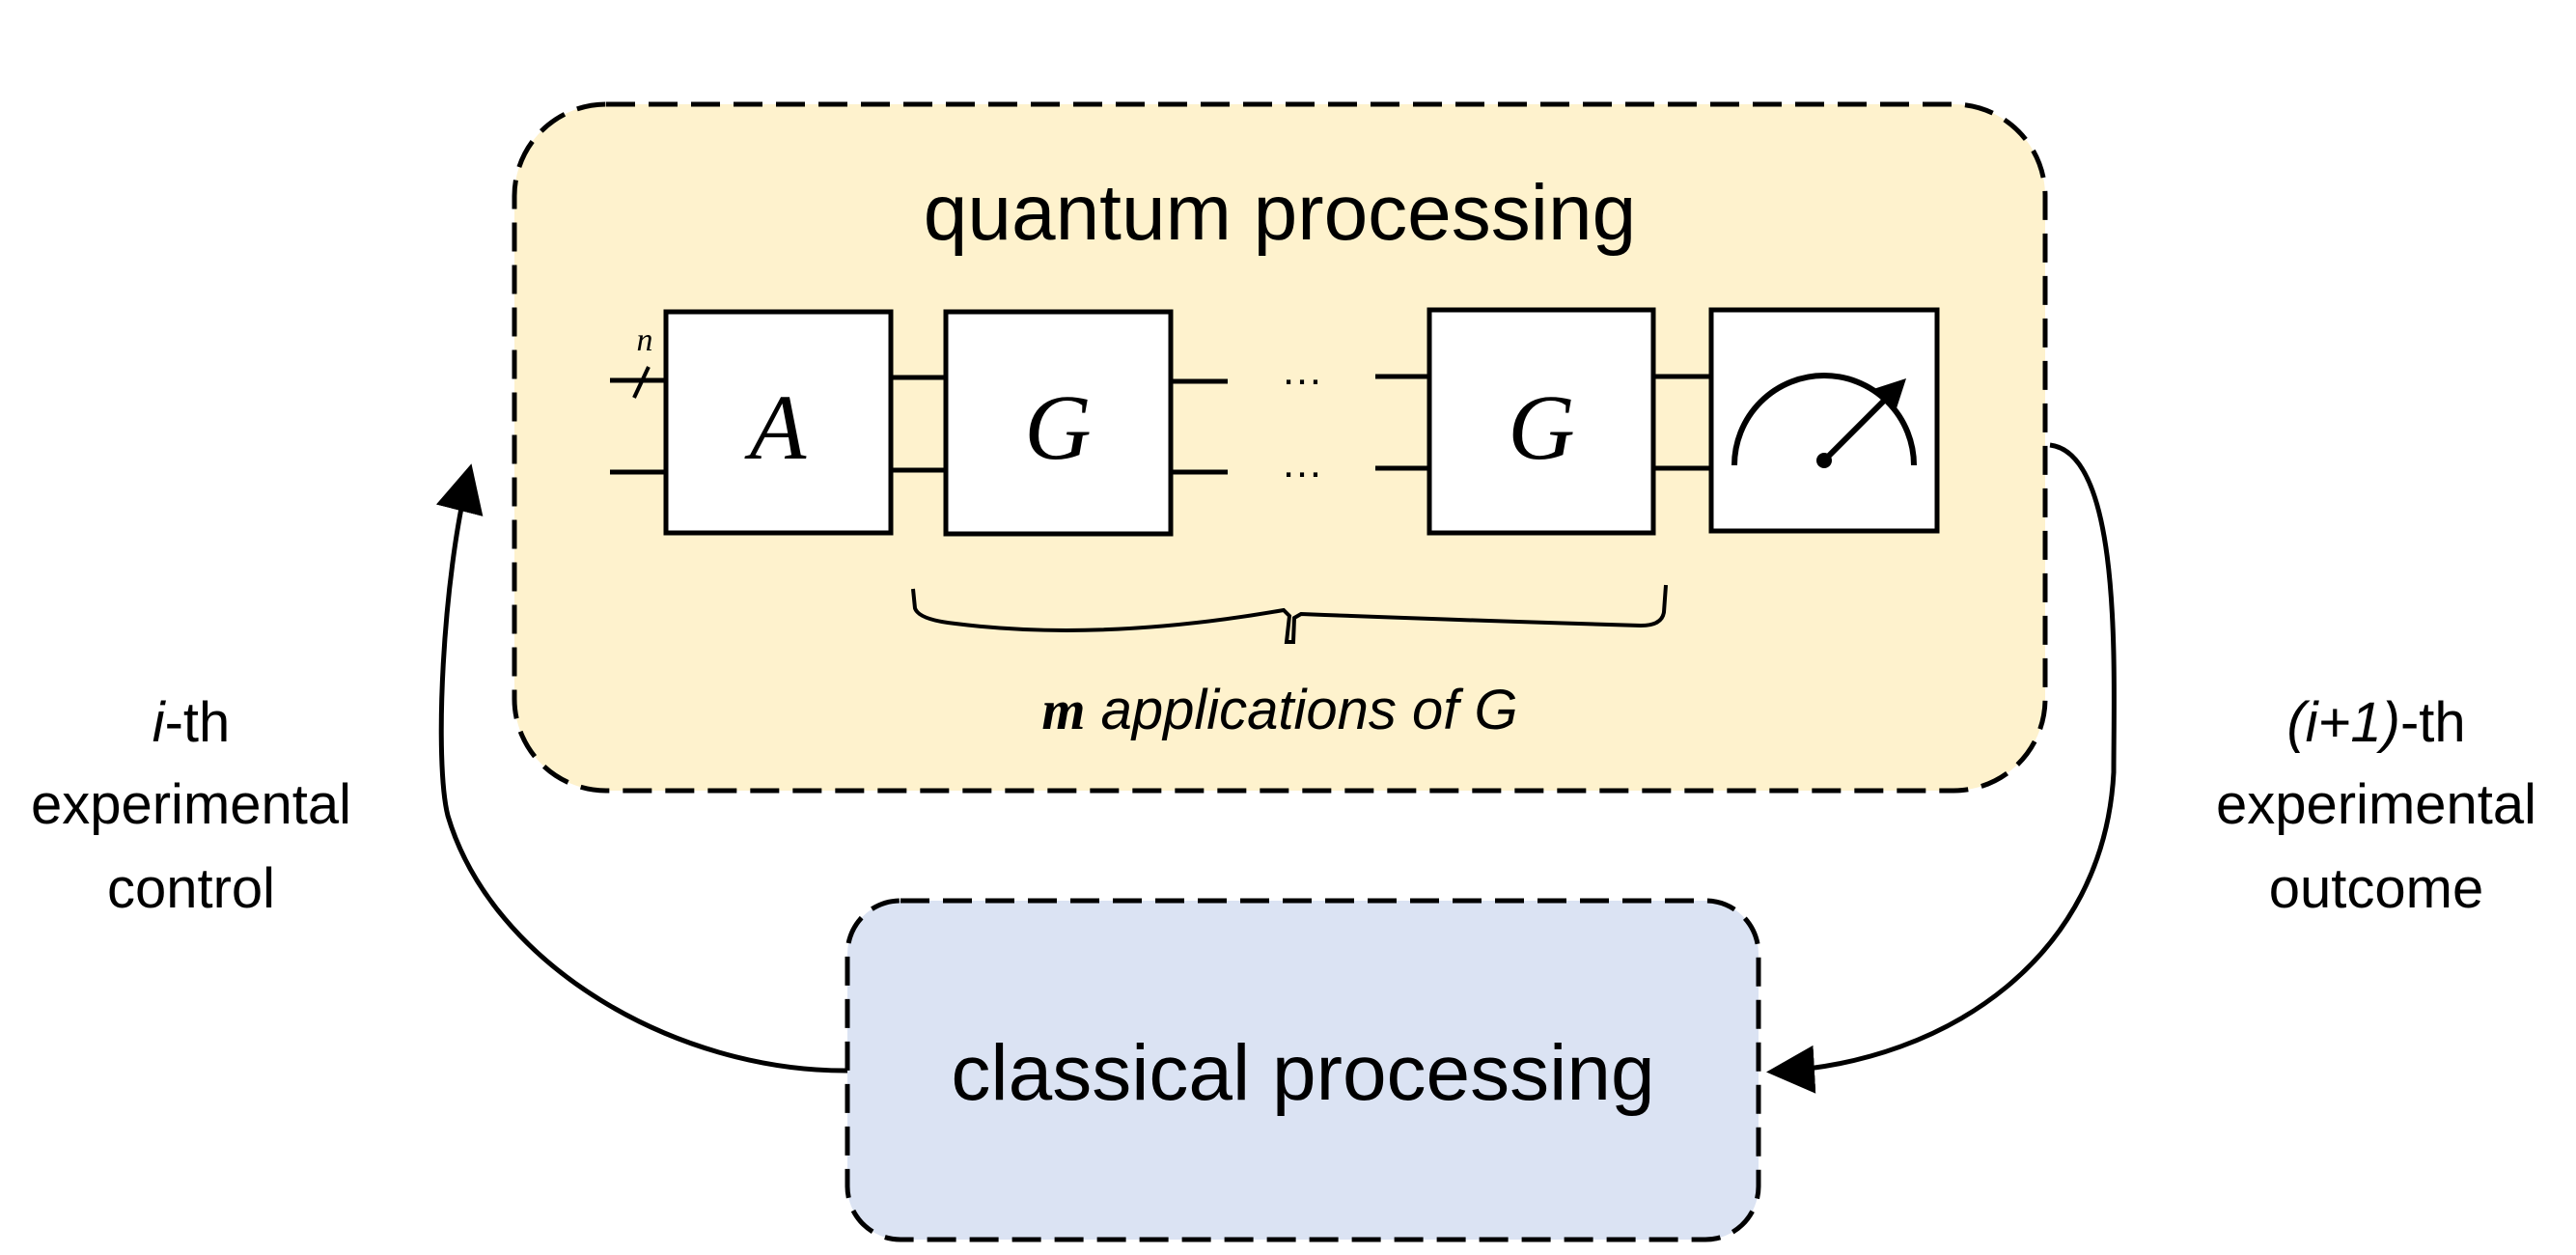 This screenshot has width=2576, height=1255. I want to click on register-label: n, so click(645, 340).